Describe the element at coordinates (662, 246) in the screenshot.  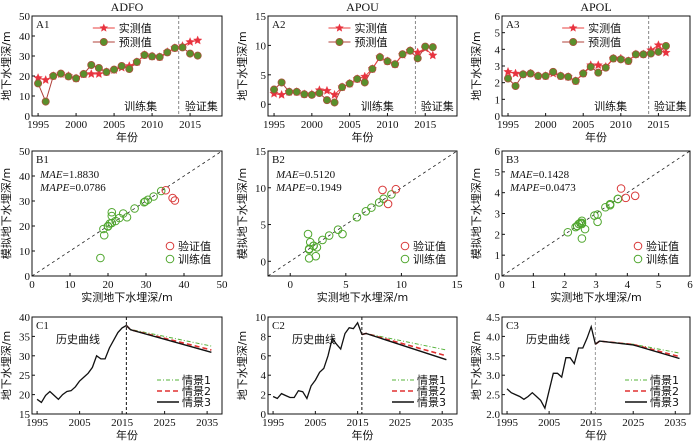
I see `legend-label: 验证值` at that location.